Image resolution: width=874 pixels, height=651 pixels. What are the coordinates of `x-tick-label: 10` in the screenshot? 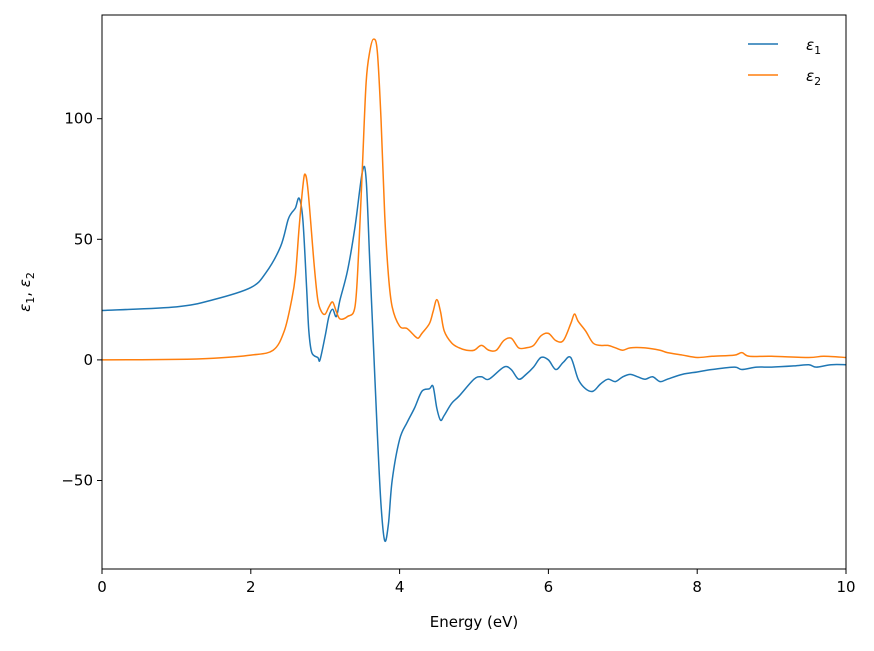 It's located at (845, 587).